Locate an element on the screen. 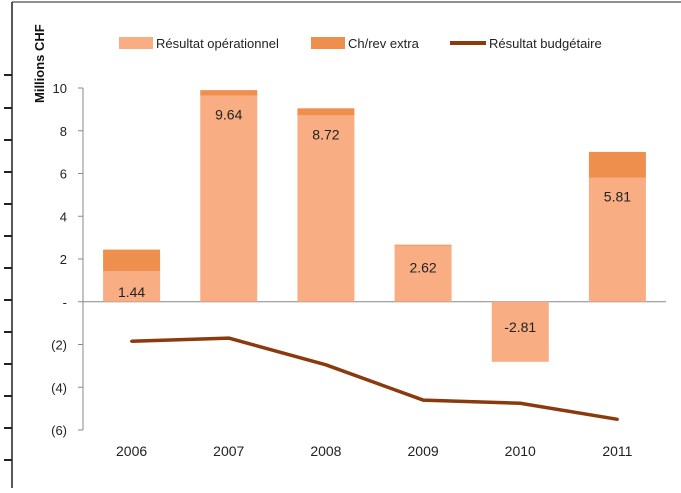 The width and height of the screenshot is (681, 493). x-tick-label: 2008 is located at coordinates (325, 451).